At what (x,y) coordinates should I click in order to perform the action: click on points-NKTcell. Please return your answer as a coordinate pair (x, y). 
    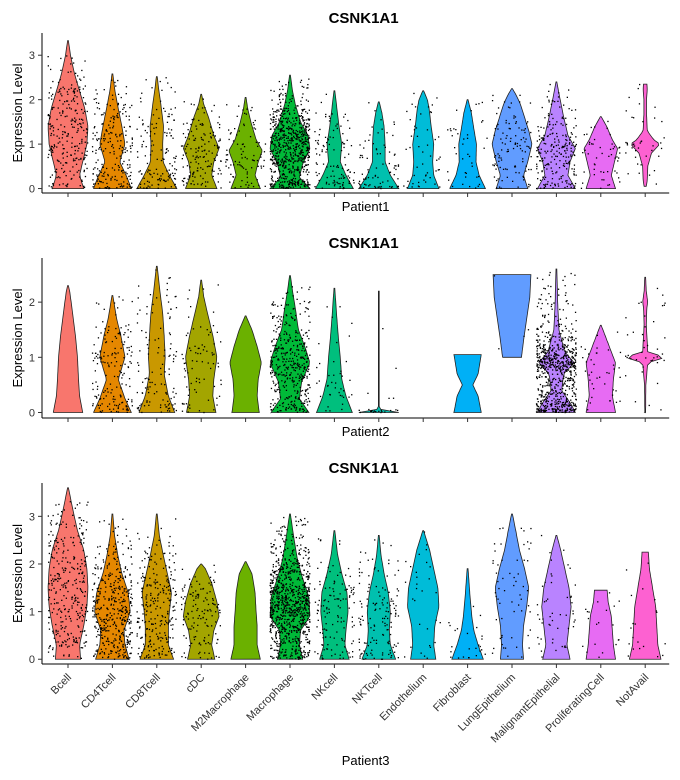
    Looking at the image, I should click on (378, 371).